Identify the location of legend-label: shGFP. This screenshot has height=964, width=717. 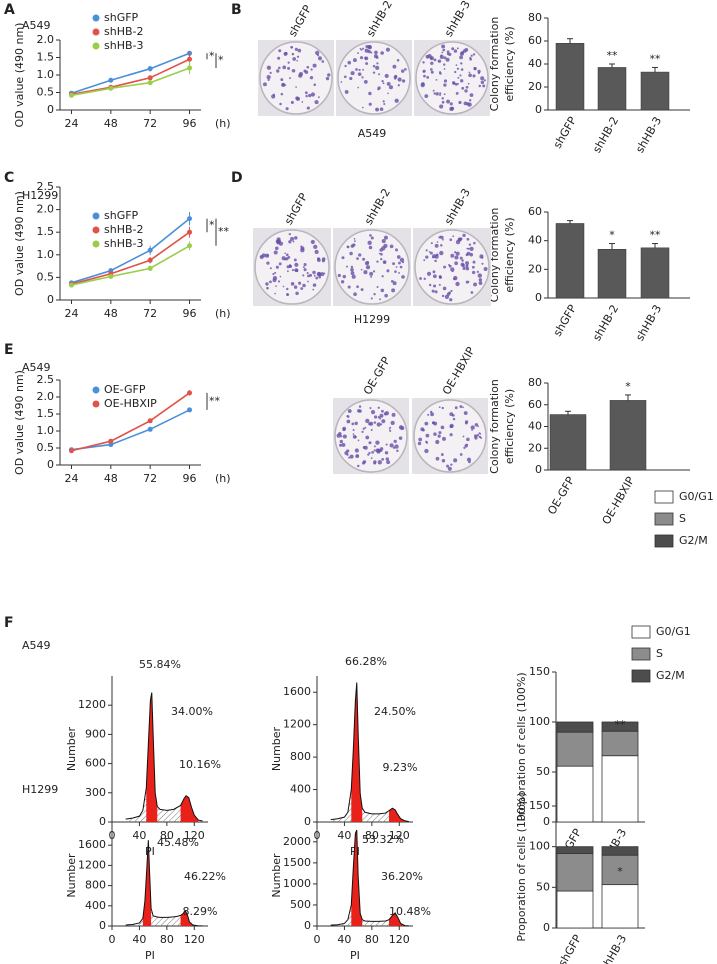
(121, 17).